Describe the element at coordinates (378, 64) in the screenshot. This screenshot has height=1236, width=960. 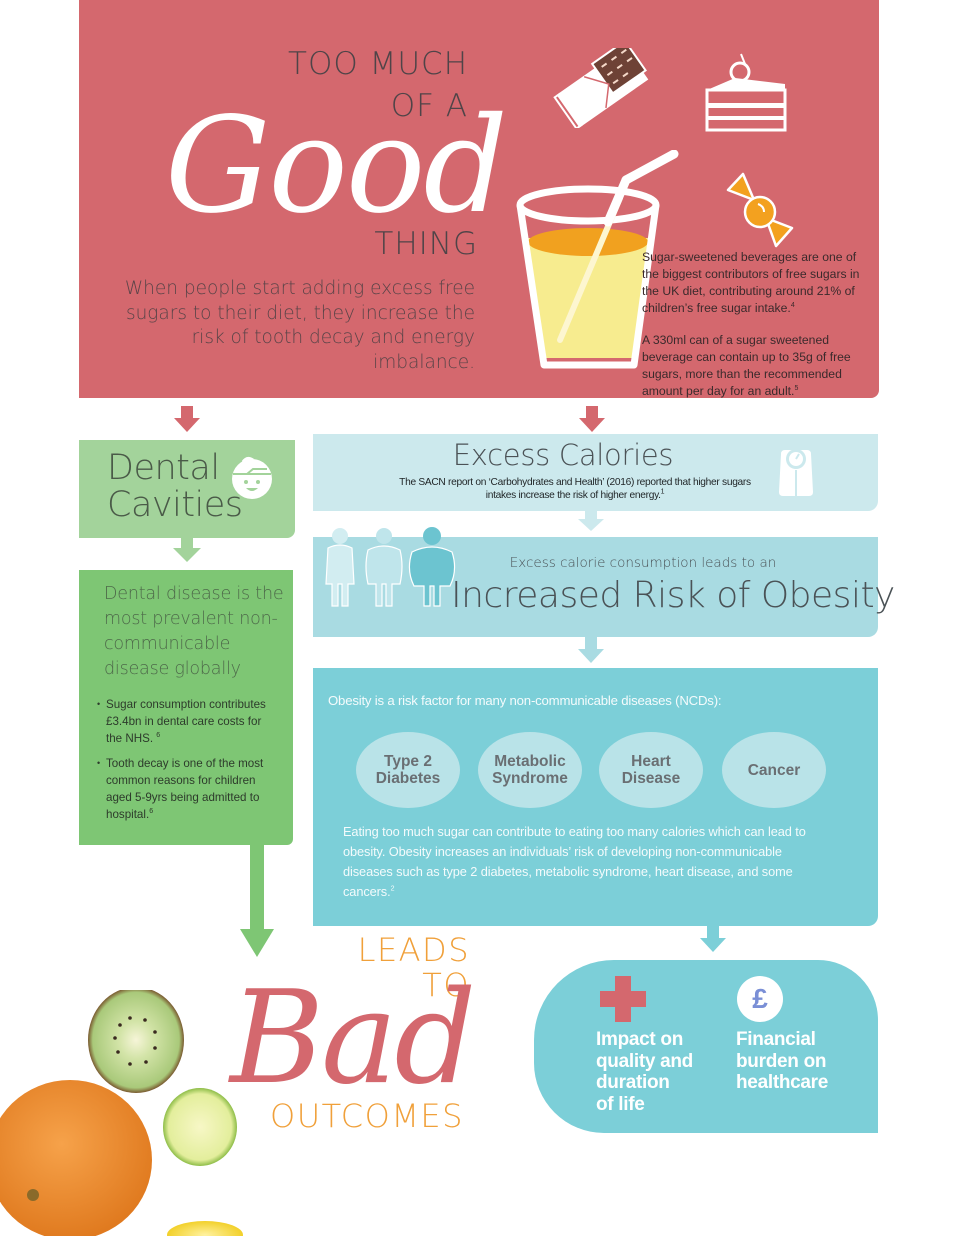
I see `hero-kicker-1: TOO MUCH` at that location.